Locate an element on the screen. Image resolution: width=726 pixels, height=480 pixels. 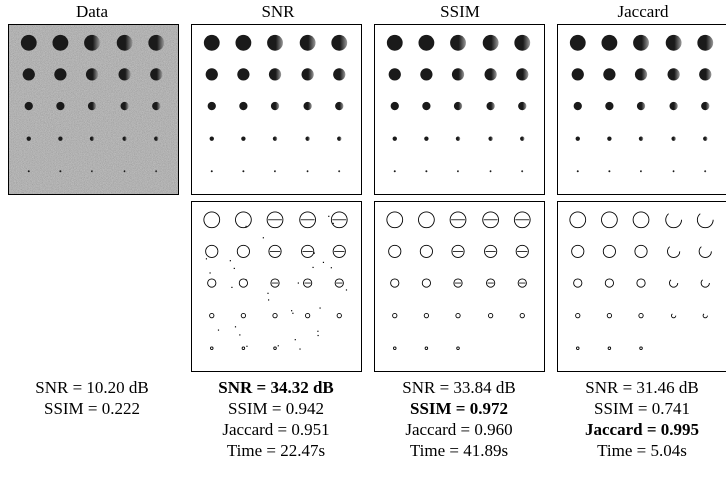
jaccard-spots is located at coordinates (641, 103).